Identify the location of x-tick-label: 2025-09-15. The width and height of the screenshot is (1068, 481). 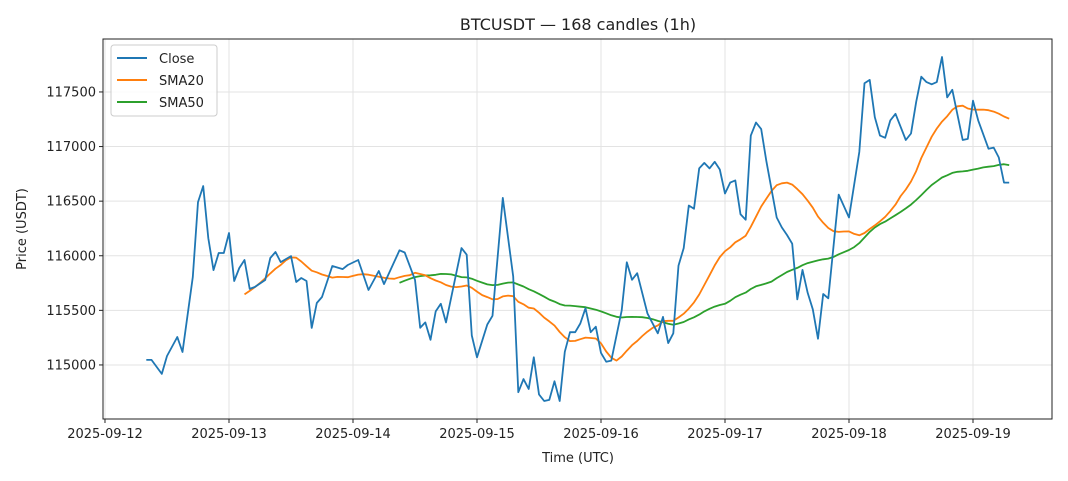
(477, 434).